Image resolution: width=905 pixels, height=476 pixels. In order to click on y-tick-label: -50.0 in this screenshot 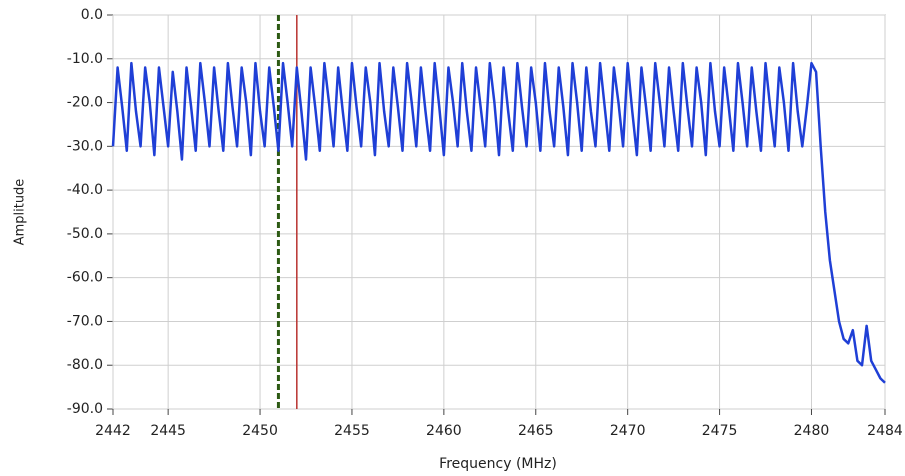, I will do `click(85, 234)`.